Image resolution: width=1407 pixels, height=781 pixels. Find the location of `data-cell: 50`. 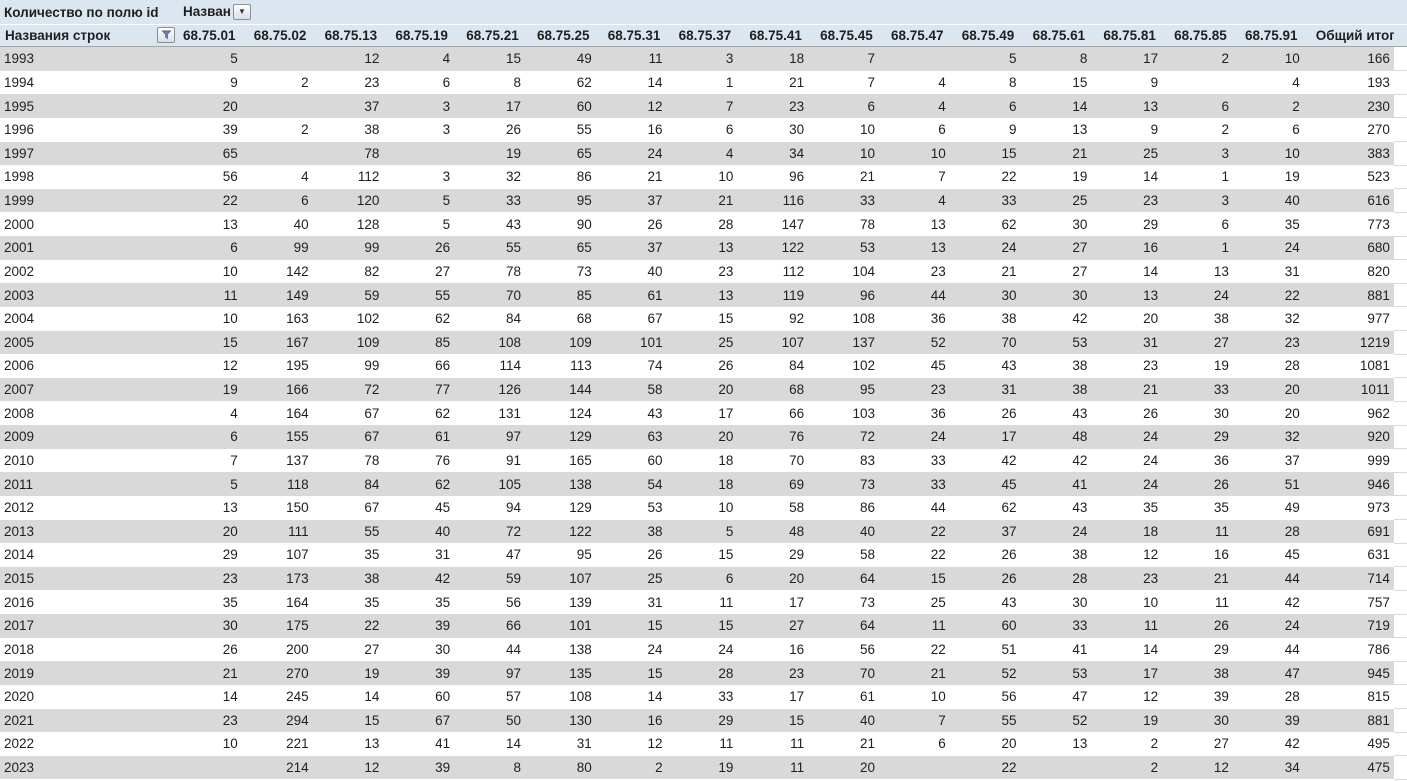

data-cell: 50 is located at coordinates (496, 720).